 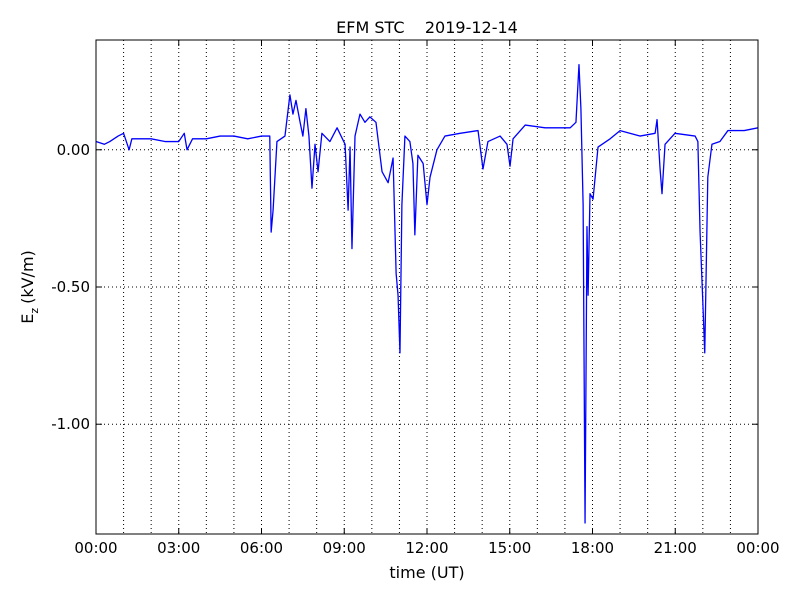 What do you see at coordinates (261, 548) in the screenshot?
I see `x-tick-label: 06:00` at bounding box center [261, 548].